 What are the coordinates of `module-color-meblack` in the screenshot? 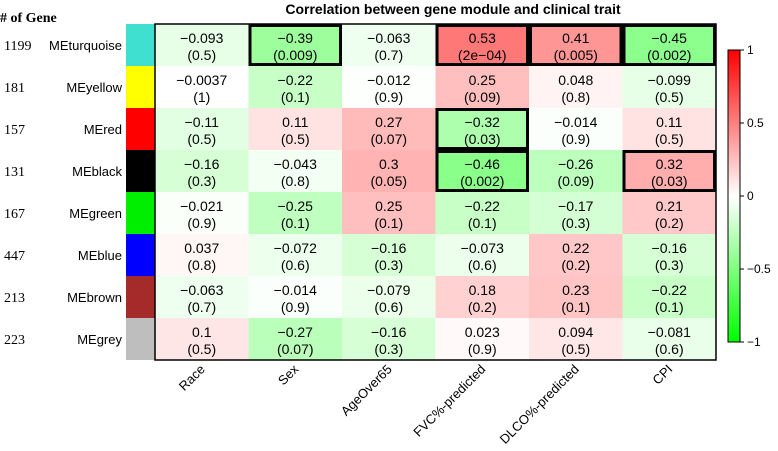 It's located at (140, 171).